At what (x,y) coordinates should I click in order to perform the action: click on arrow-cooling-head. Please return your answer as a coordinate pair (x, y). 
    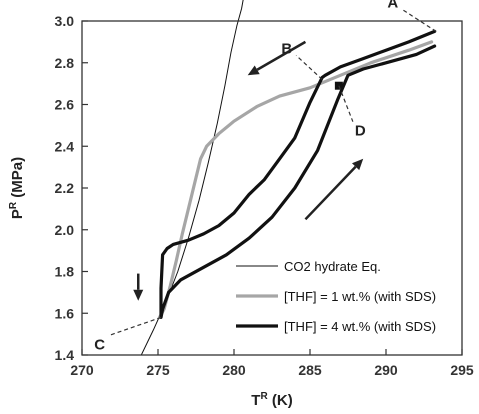
    Looking at the image, I should click on (253, 70).